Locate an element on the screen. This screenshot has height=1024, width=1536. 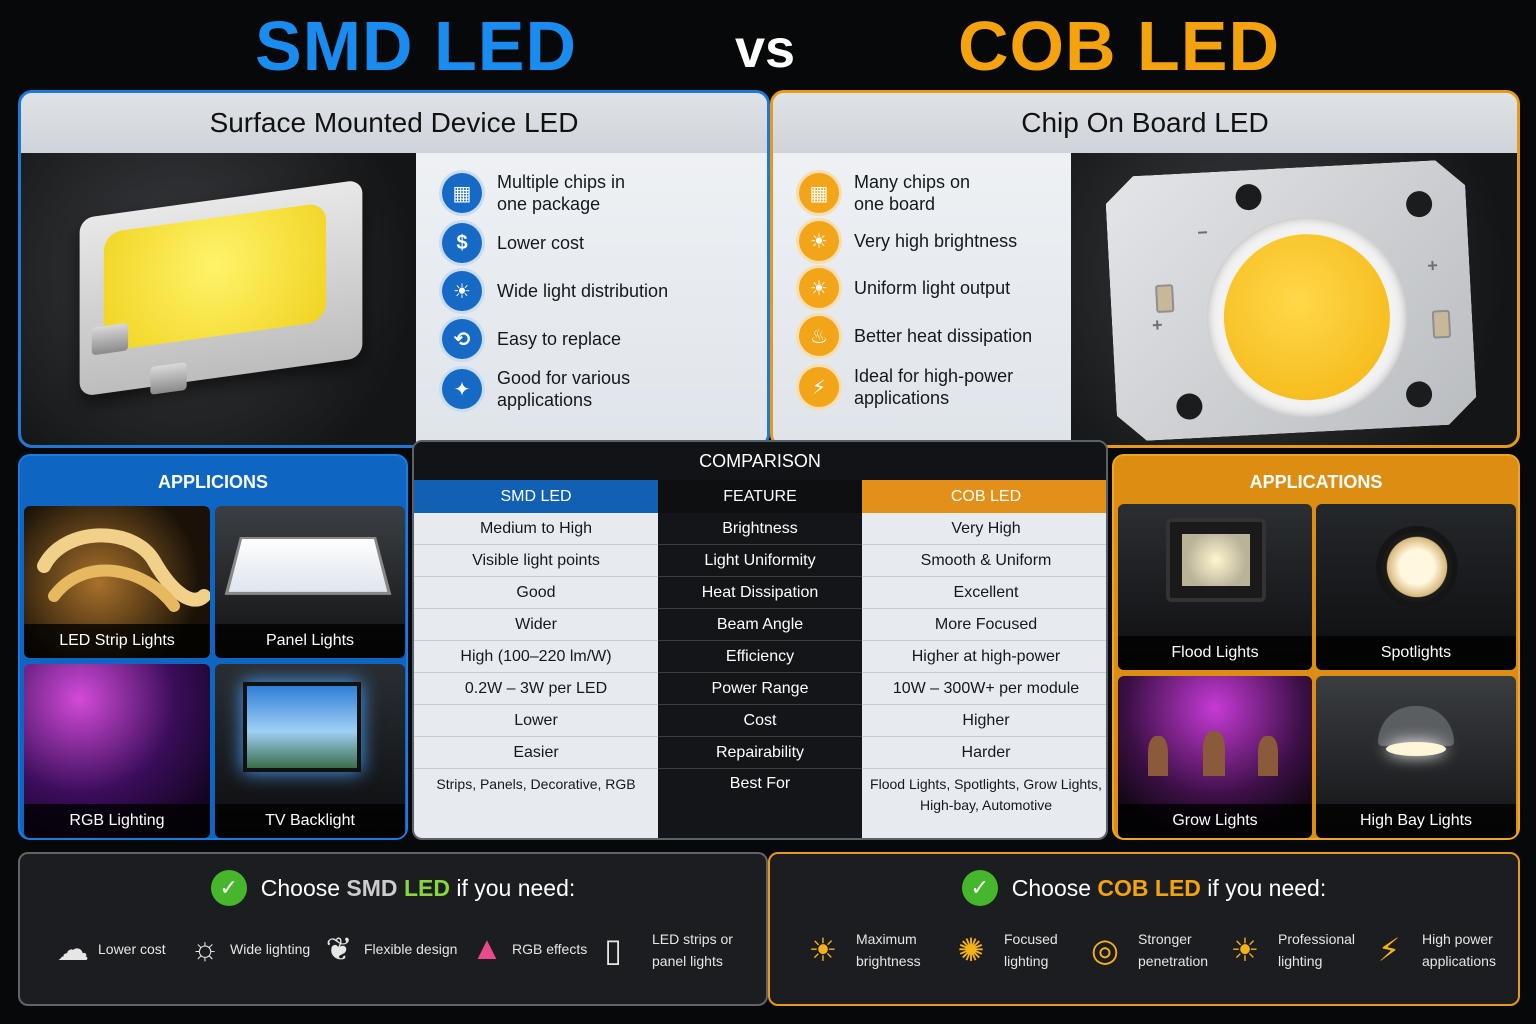
bulb-icon: ☼ is located at coordinates (205, 948).